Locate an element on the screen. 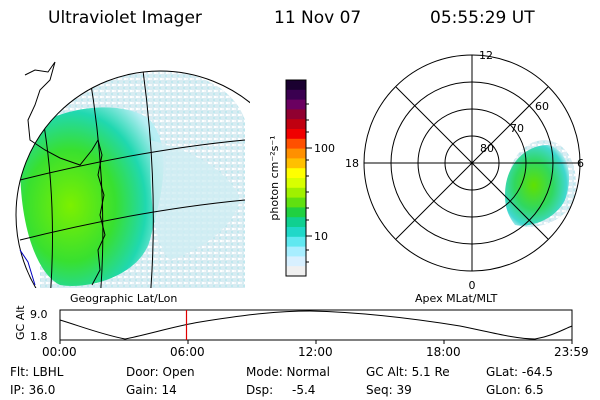 The width and height of the screenshot is (600, 400). time-tick-0600: 06:00 is located at coordinates (187, 352).